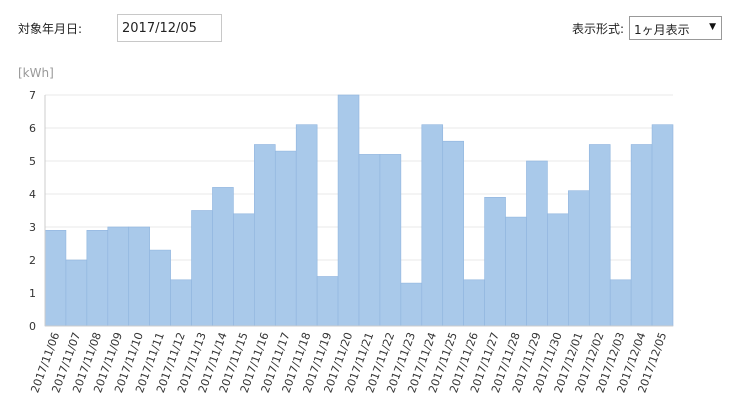 Image resolution: width=736 pixels, height=411 pixels. What do you see at coordinates (662, 30) in the screenshot?
I see `display-format-selected: 1ヶ月表示` at bounding box center [662, 30].